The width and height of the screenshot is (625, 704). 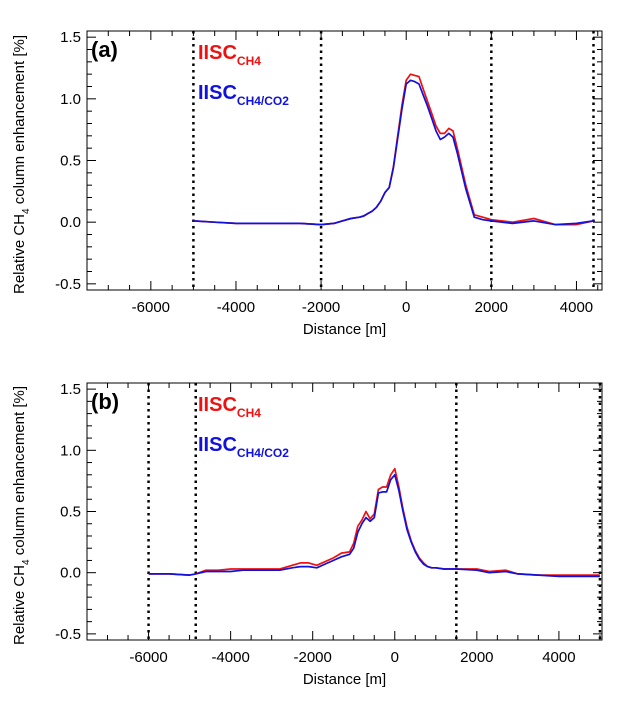 What do you see at coordinates (104, 49) in the screenshot?
I see `panel-label: (a)` at bounding box center [104, 49].